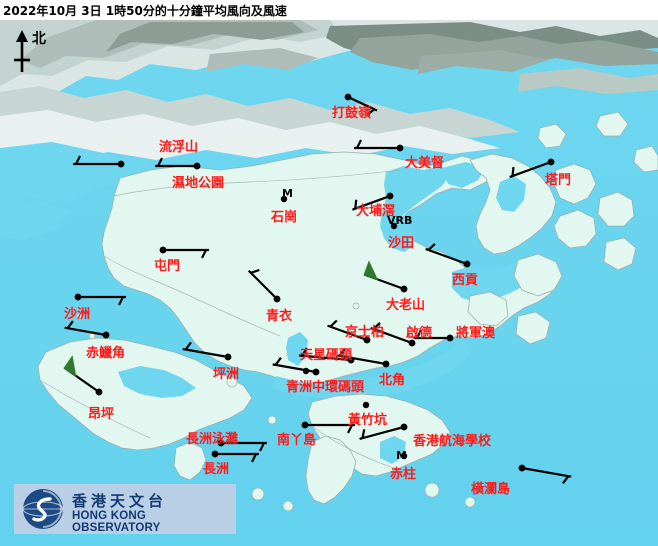 The image size is (658, 546). Describe the element at coordinates (532, 168) in the screenshot. I see `station-tap-mun-wind-barb` at that location.